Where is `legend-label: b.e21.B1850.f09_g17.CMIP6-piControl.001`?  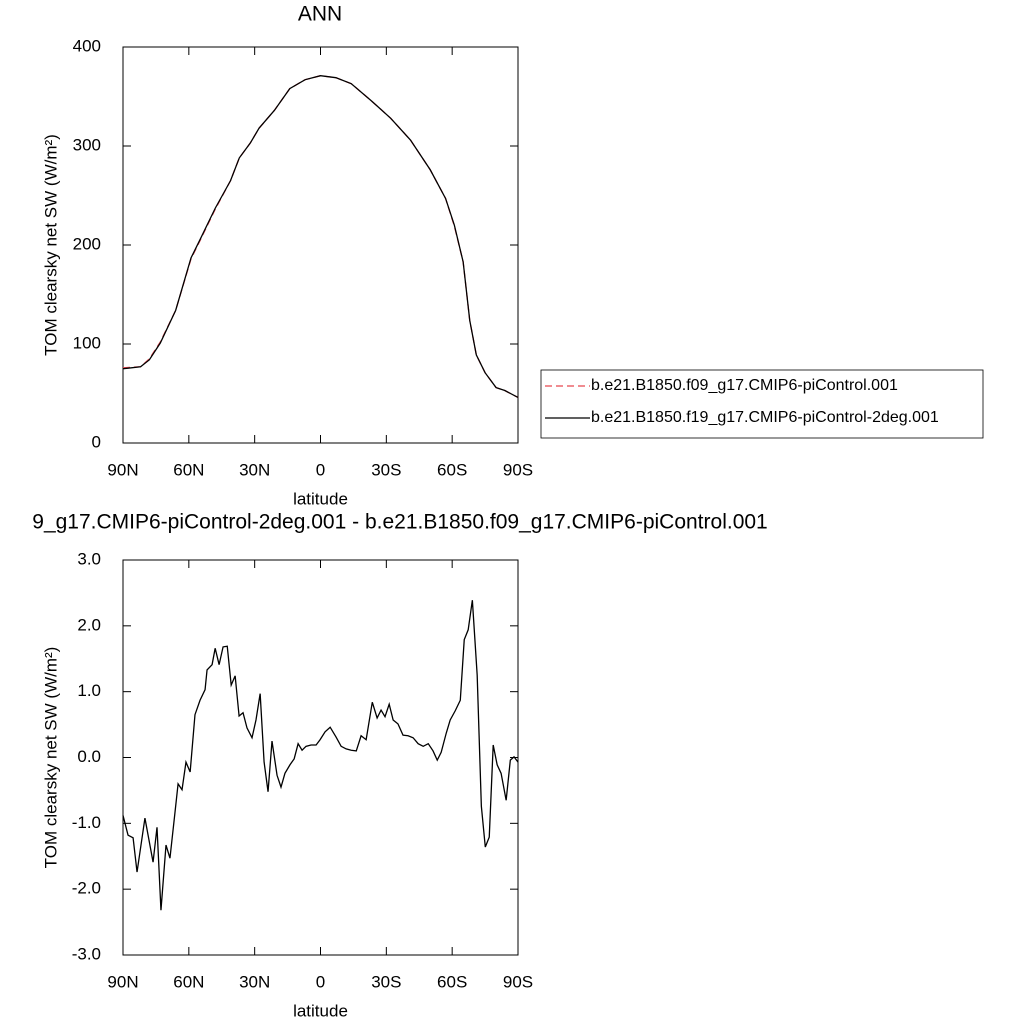
legend-label: b.e21.B1850.f09_g17.CMIP6-piControl.001 is located at coordinates (744, 385).